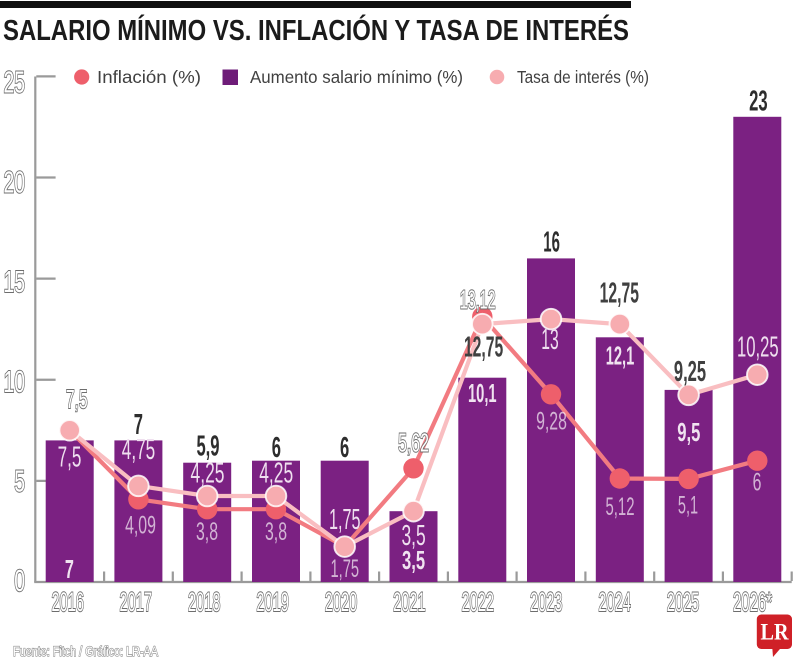 This screenshot has height=671, width=800. I want to click on svg-text: 4,75, so click(138, 450).